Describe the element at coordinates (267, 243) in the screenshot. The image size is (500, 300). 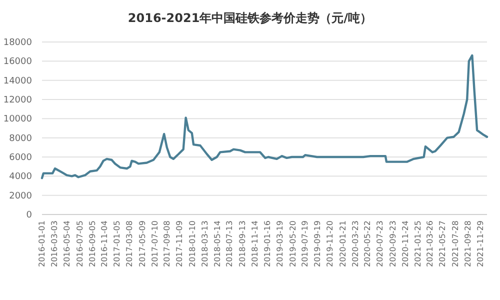
I see `x-tick-label: 2019-01-16` at that location.